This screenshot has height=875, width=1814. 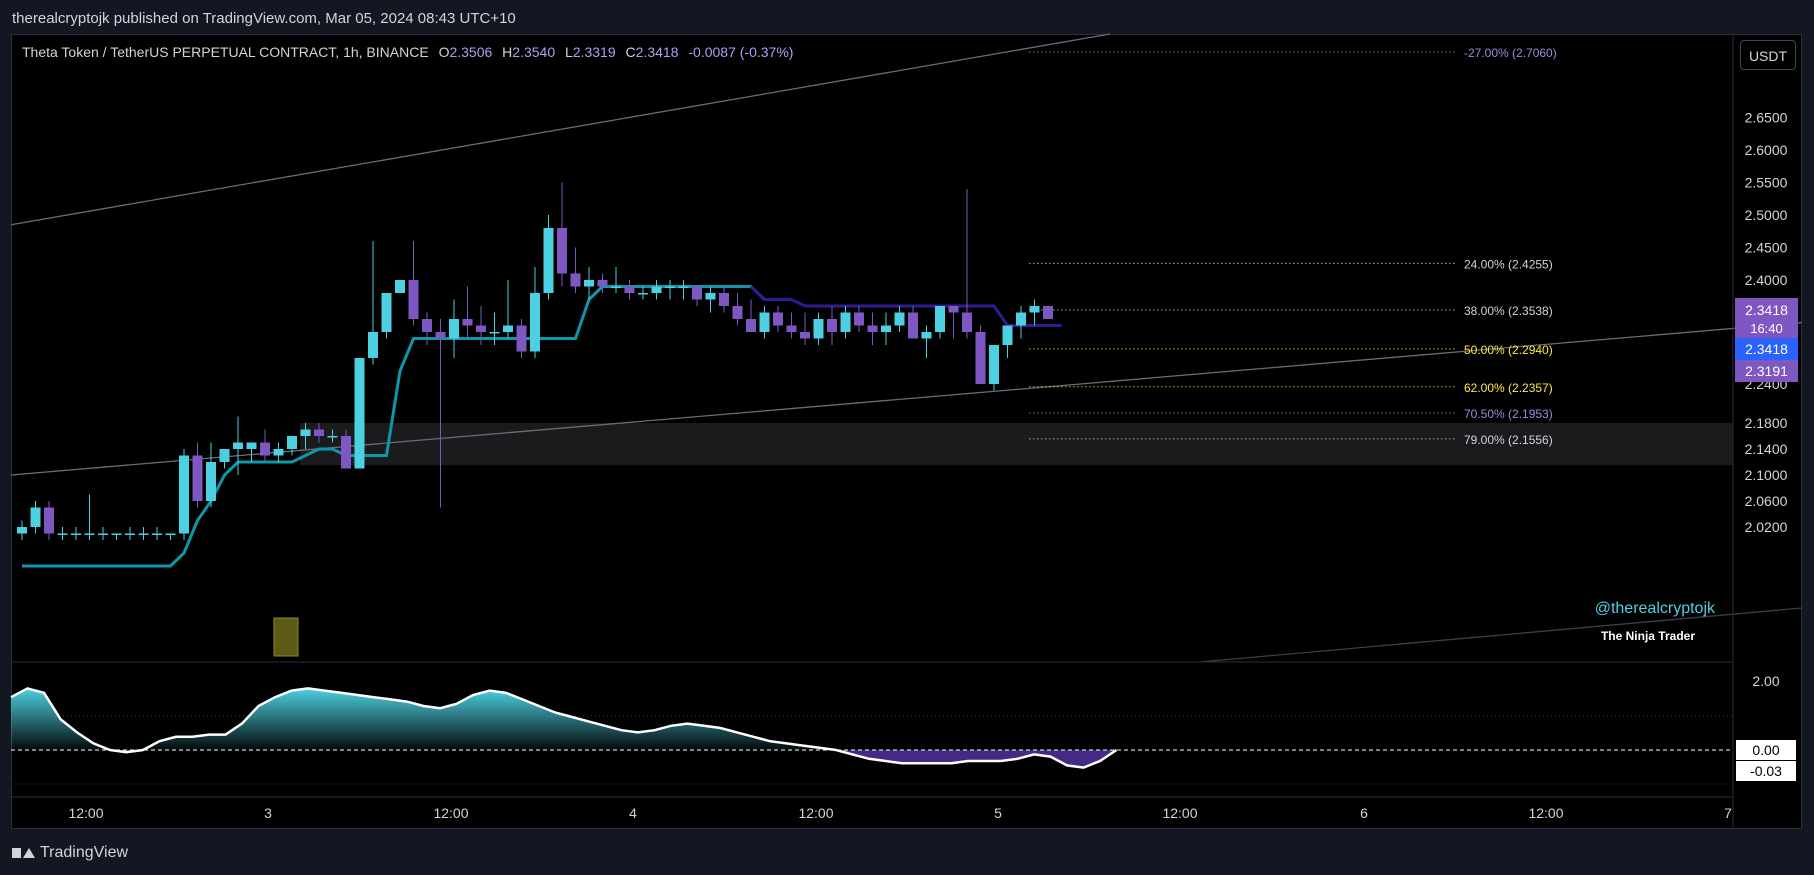 I want to click on y-tick-3: 2.5000, so click(x=1766, y=215).